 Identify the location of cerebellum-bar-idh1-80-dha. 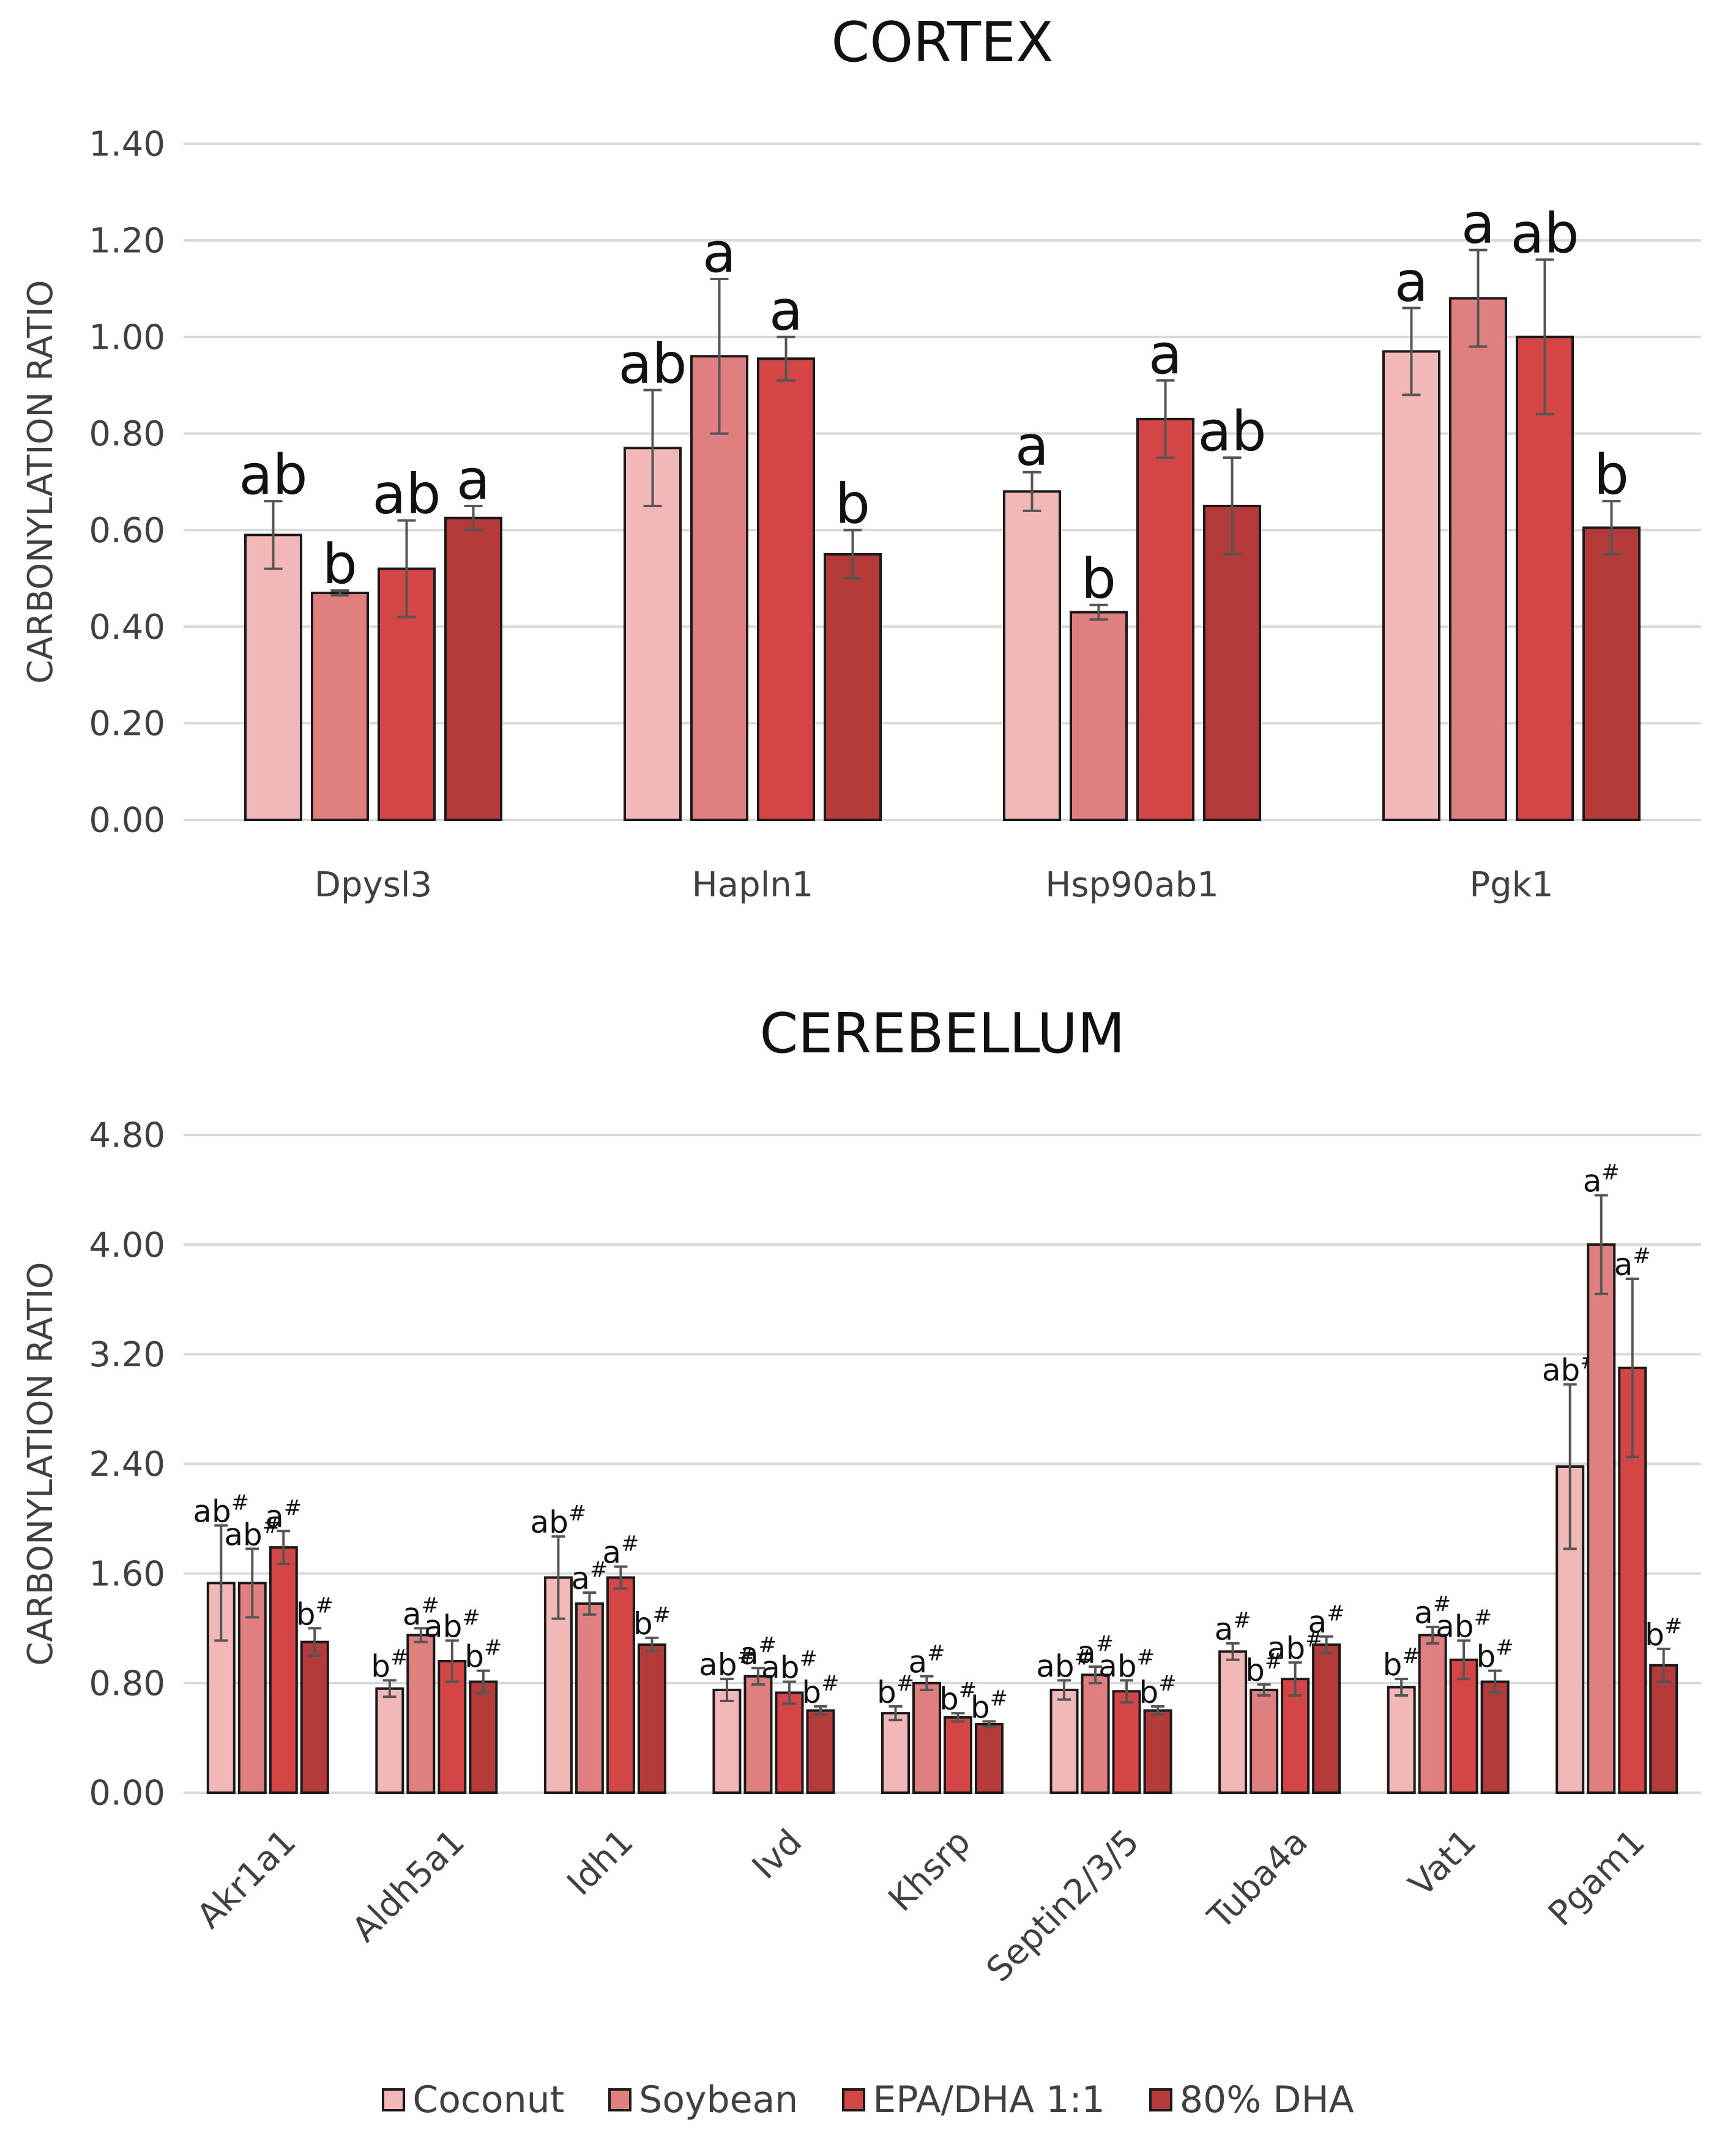
(651, 1718).